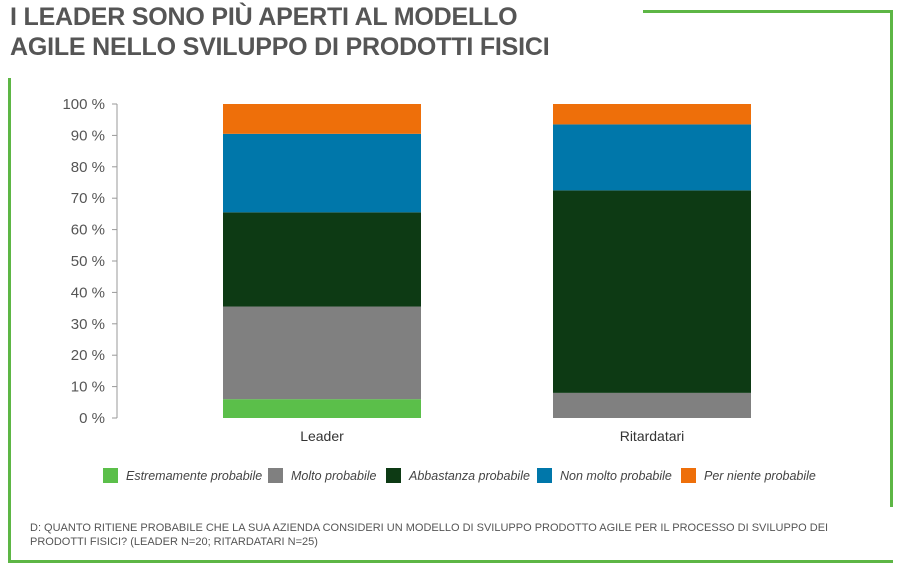  Describe the element at coordinates (194, 475) in the screenshot. I see `legend-label: Estremamente probabile` at that location.